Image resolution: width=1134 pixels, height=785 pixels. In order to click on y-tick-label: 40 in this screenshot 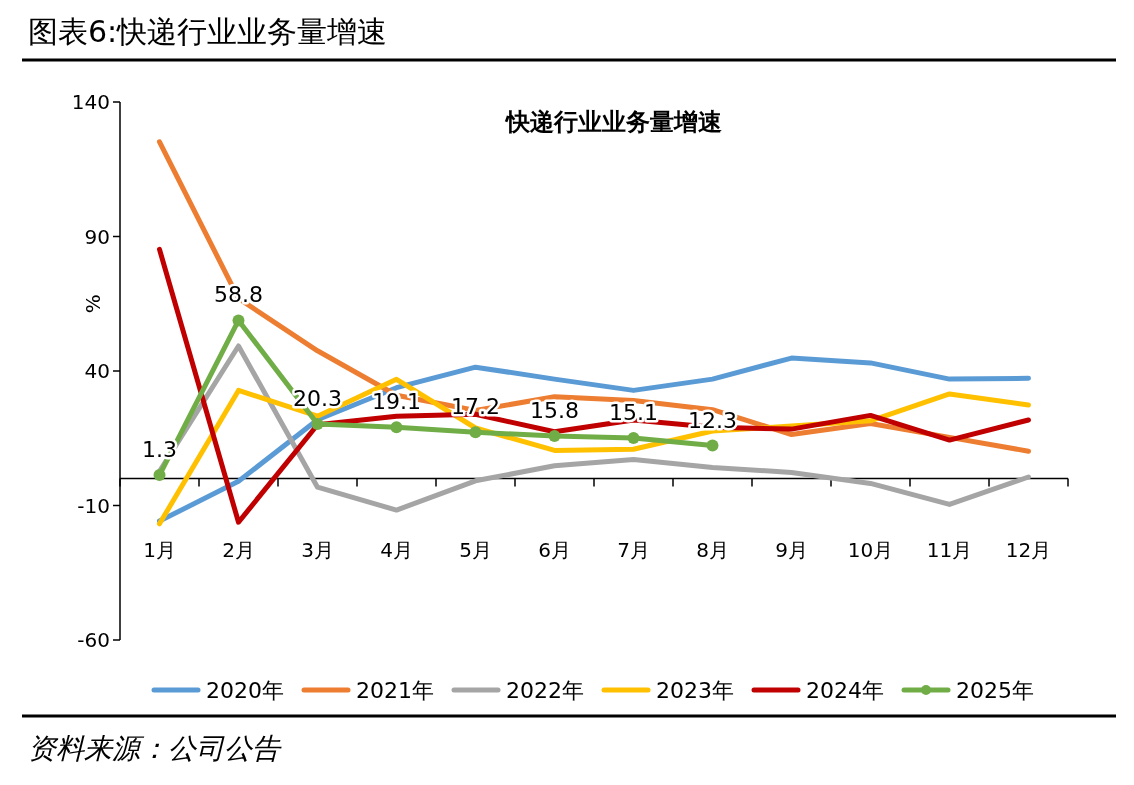, I will do `click(97, 371)`.